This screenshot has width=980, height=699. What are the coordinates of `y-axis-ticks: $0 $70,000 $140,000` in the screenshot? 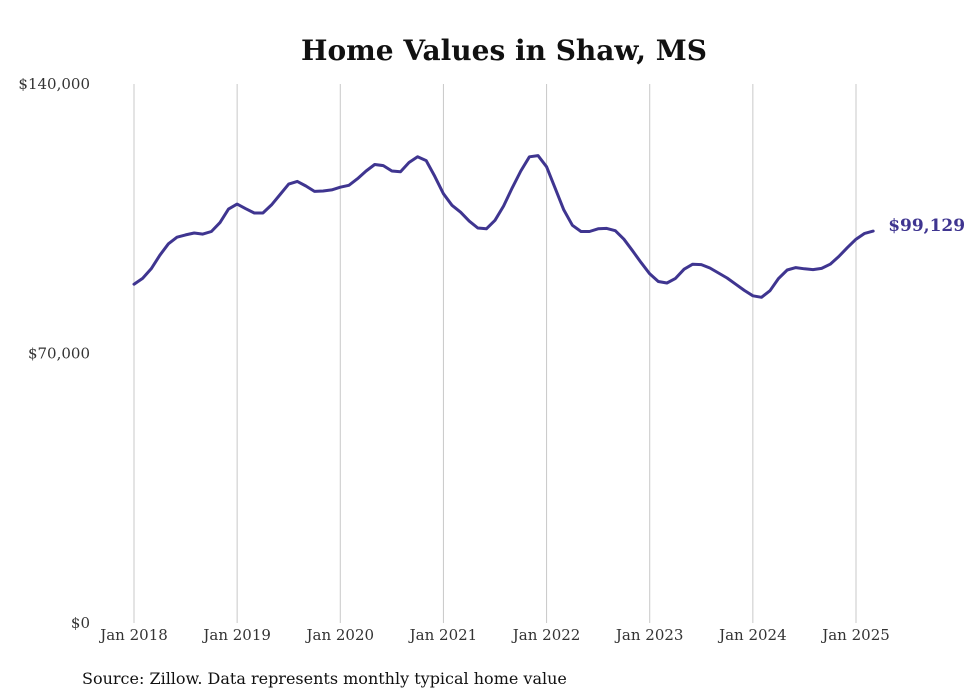 It's located at (54, 353).